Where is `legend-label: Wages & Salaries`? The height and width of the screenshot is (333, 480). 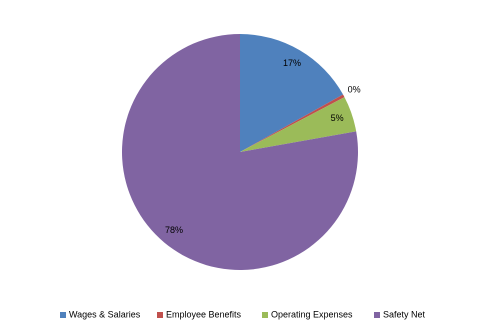 legend-label: Wages & Salaries is located at coordinates (105, 314).